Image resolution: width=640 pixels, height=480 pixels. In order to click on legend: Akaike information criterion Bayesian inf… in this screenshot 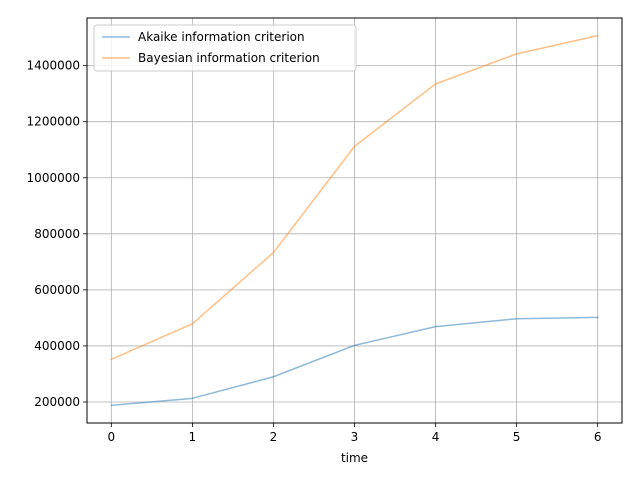, I will do `click(225, 48)`.